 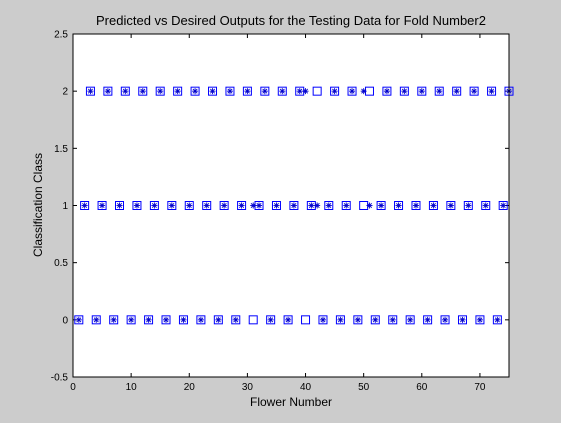 What do you see at coordinates (61, 35) in the screenshot?
I see `y-tick-label: 2.5` at bounding box center [61, 35].